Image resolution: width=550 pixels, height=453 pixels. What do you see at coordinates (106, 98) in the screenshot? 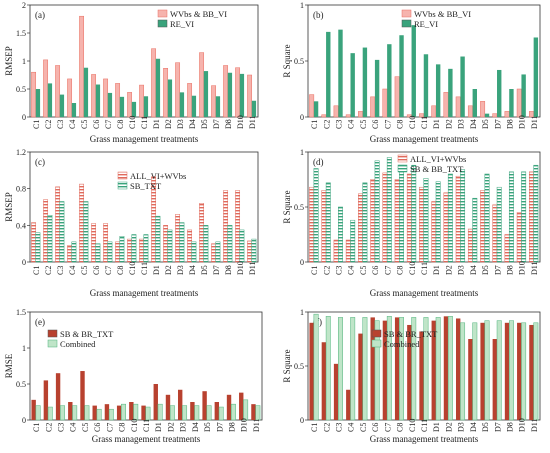
I see `bar-a-s0-C7` at bounding box center [106, 98].